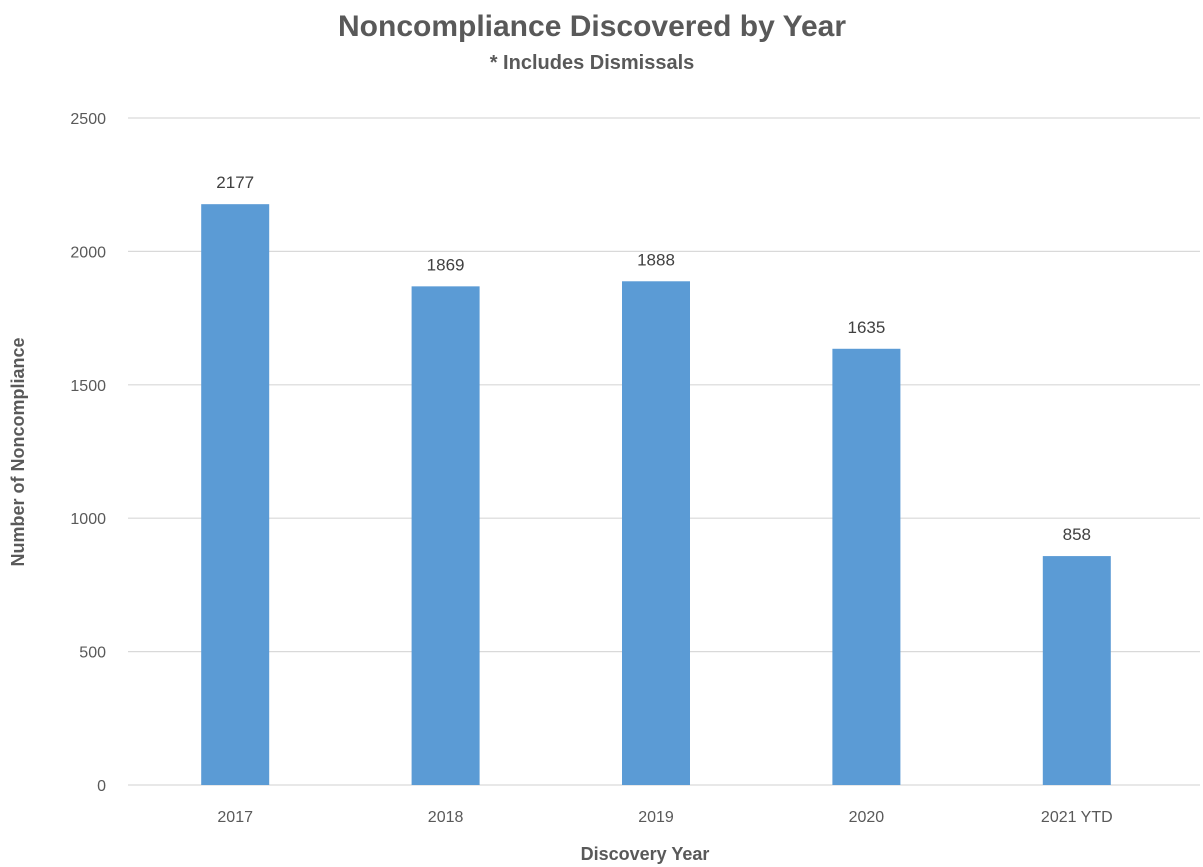 This screenshot has width=1203, height=867. What do you see at coordinates (446, 817) in the screenshot?
I see `x-tick-label: 2018` at bounding box center [446, 817].